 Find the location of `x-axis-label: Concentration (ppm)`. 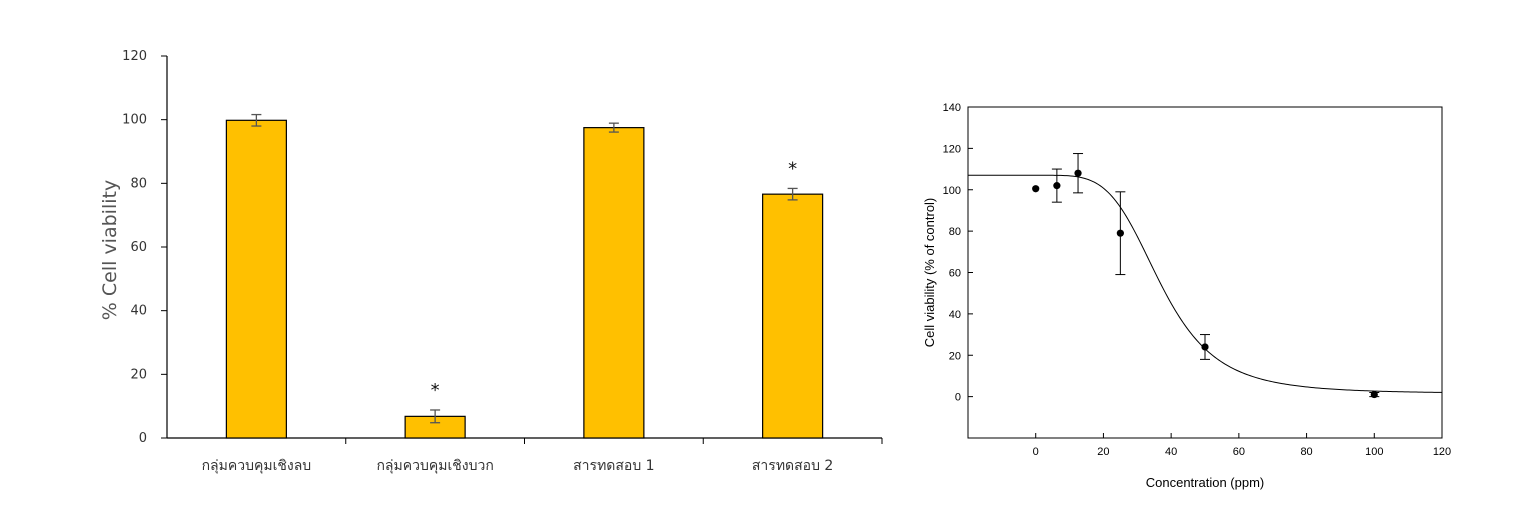

x-axis-label: Concentration (ppm) is located at coordinates (1205, 482).